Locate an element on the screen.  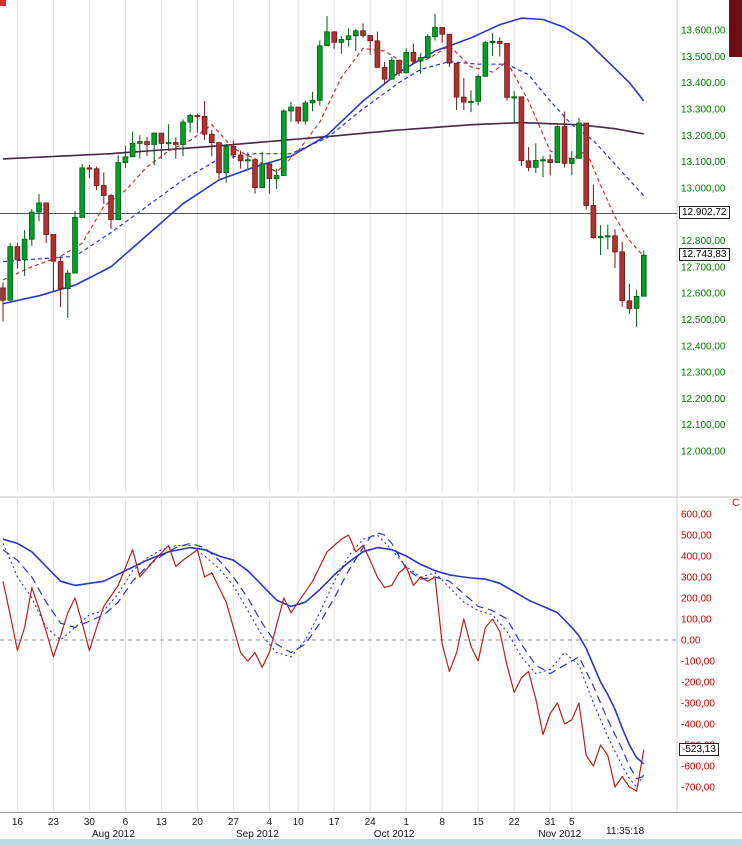
right-edge-scrollbar is located at coordinates (735, 28).